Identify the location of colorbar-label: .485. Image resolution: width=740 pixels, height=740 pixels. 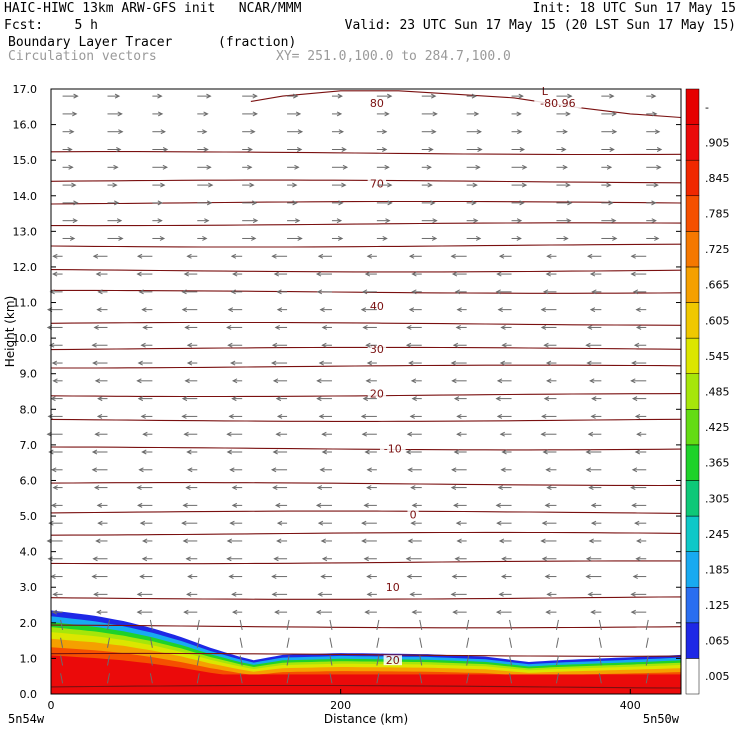
(717, 392).